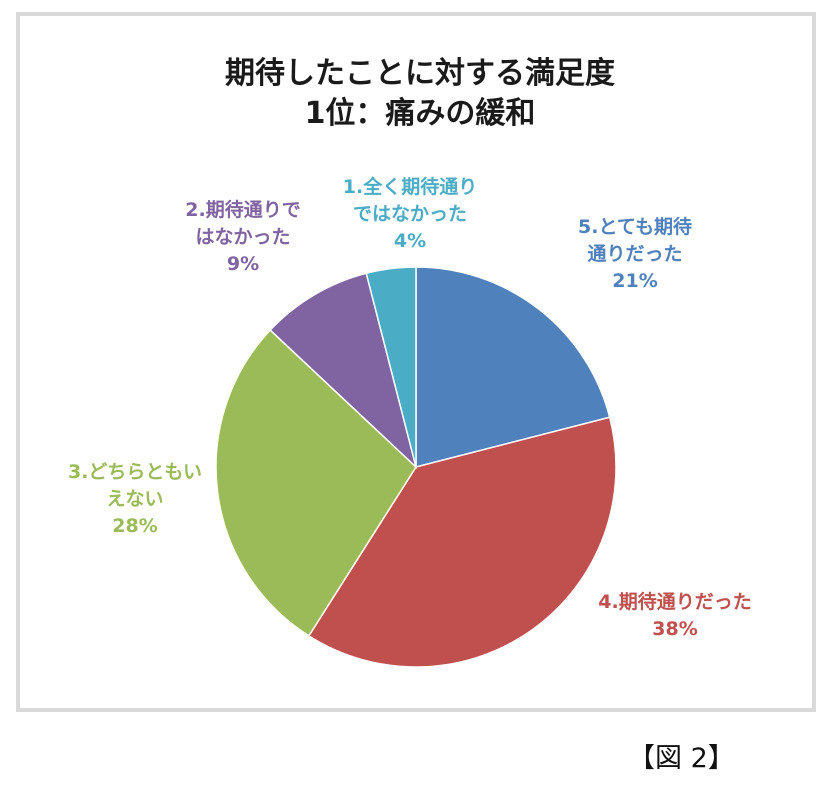 This screenshot has width=840, height=787. What do you see at coordinates (635, 227) in the screenshot?
I see `slice-label-5-line1: 5.とても期待` at bounding box center [635, 227].